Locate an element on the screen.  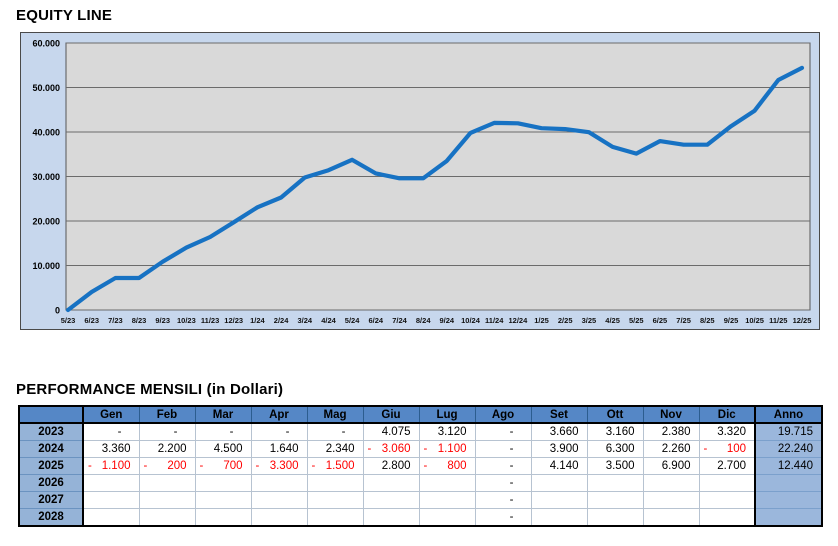
col-header-anno: Anno is located at coordinates (788, 415).